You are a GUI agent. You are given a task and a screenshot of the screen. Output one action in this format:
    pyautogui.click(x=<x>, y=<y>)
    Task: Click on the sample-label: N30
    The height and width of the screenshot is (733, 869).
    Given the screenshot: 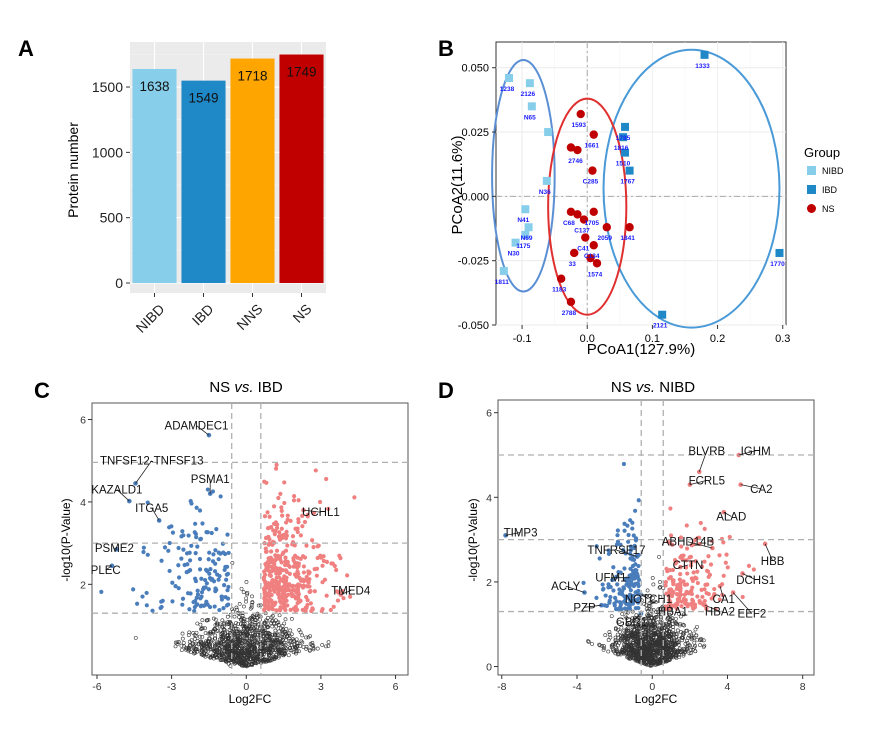 What is the action you would take?
    pyautogui.click(x=514, y=254)
    